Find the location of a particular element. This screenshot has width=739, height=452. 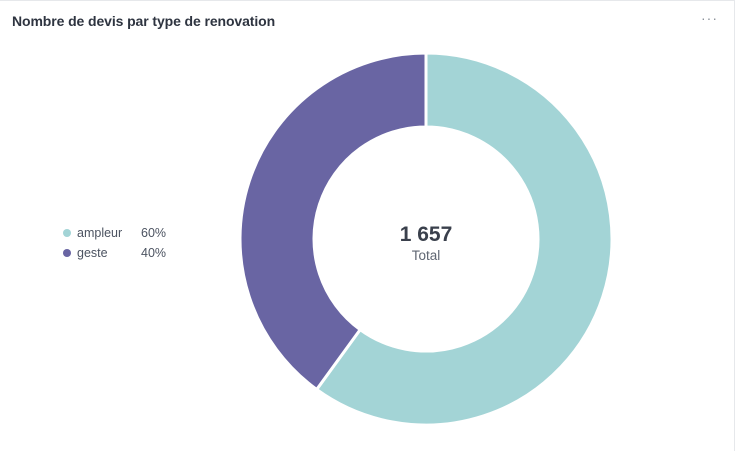

legend-label: ampleur is located at coordinates (100, 233).